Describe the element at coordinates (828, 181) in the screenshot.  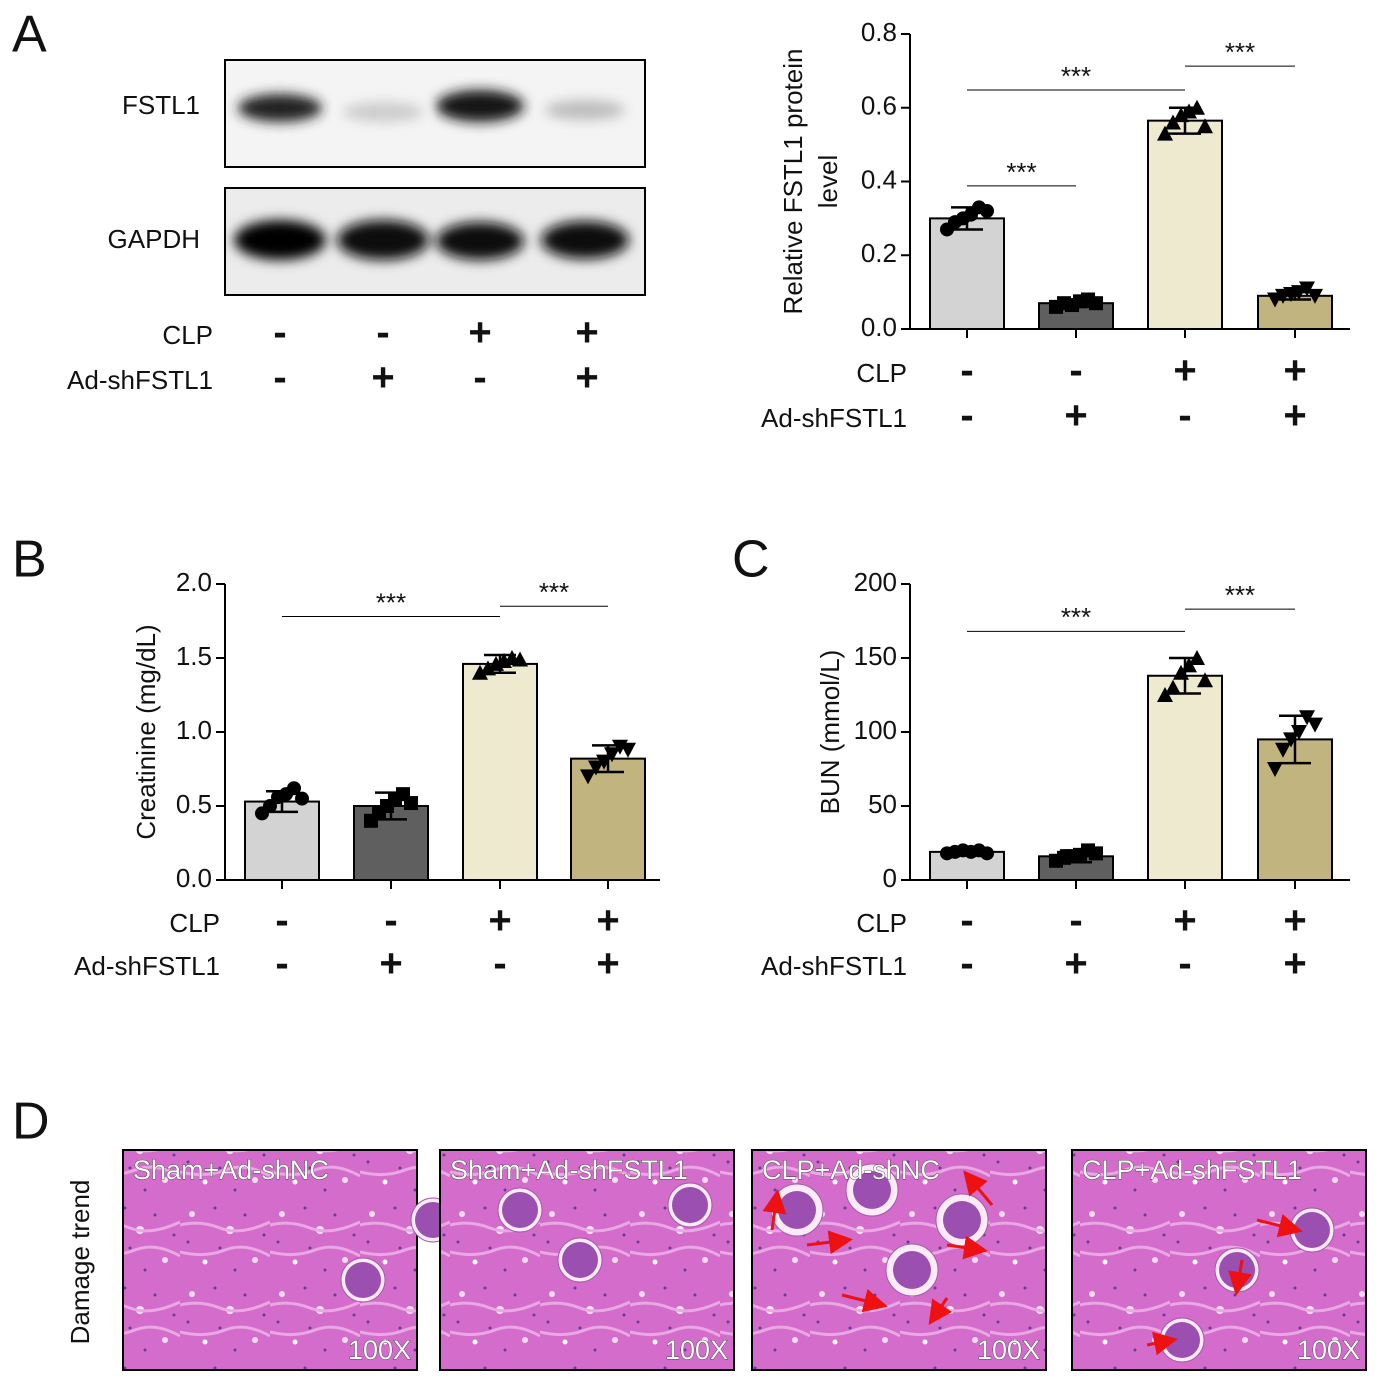
I see `y-axis-label: level` at that location.